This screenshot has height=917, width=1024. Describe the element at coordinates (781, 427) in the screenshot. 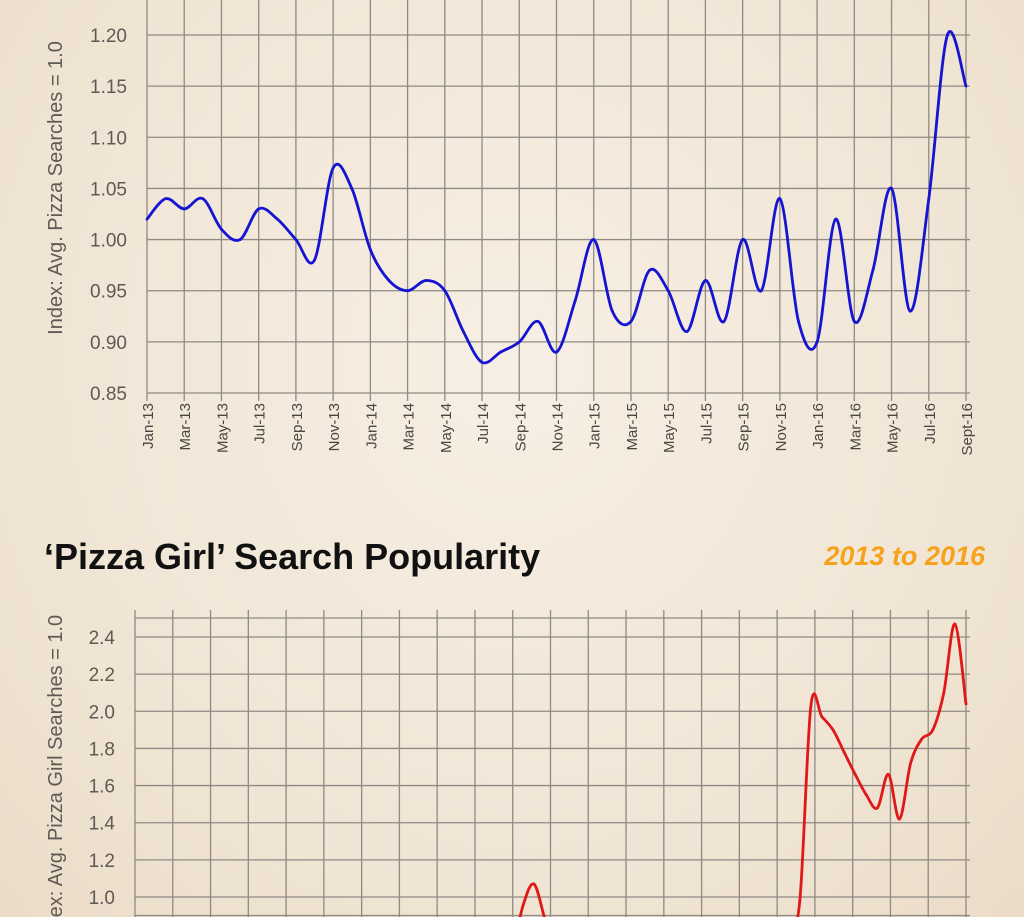

I see `x-tick-label: Nov-15` at that location.